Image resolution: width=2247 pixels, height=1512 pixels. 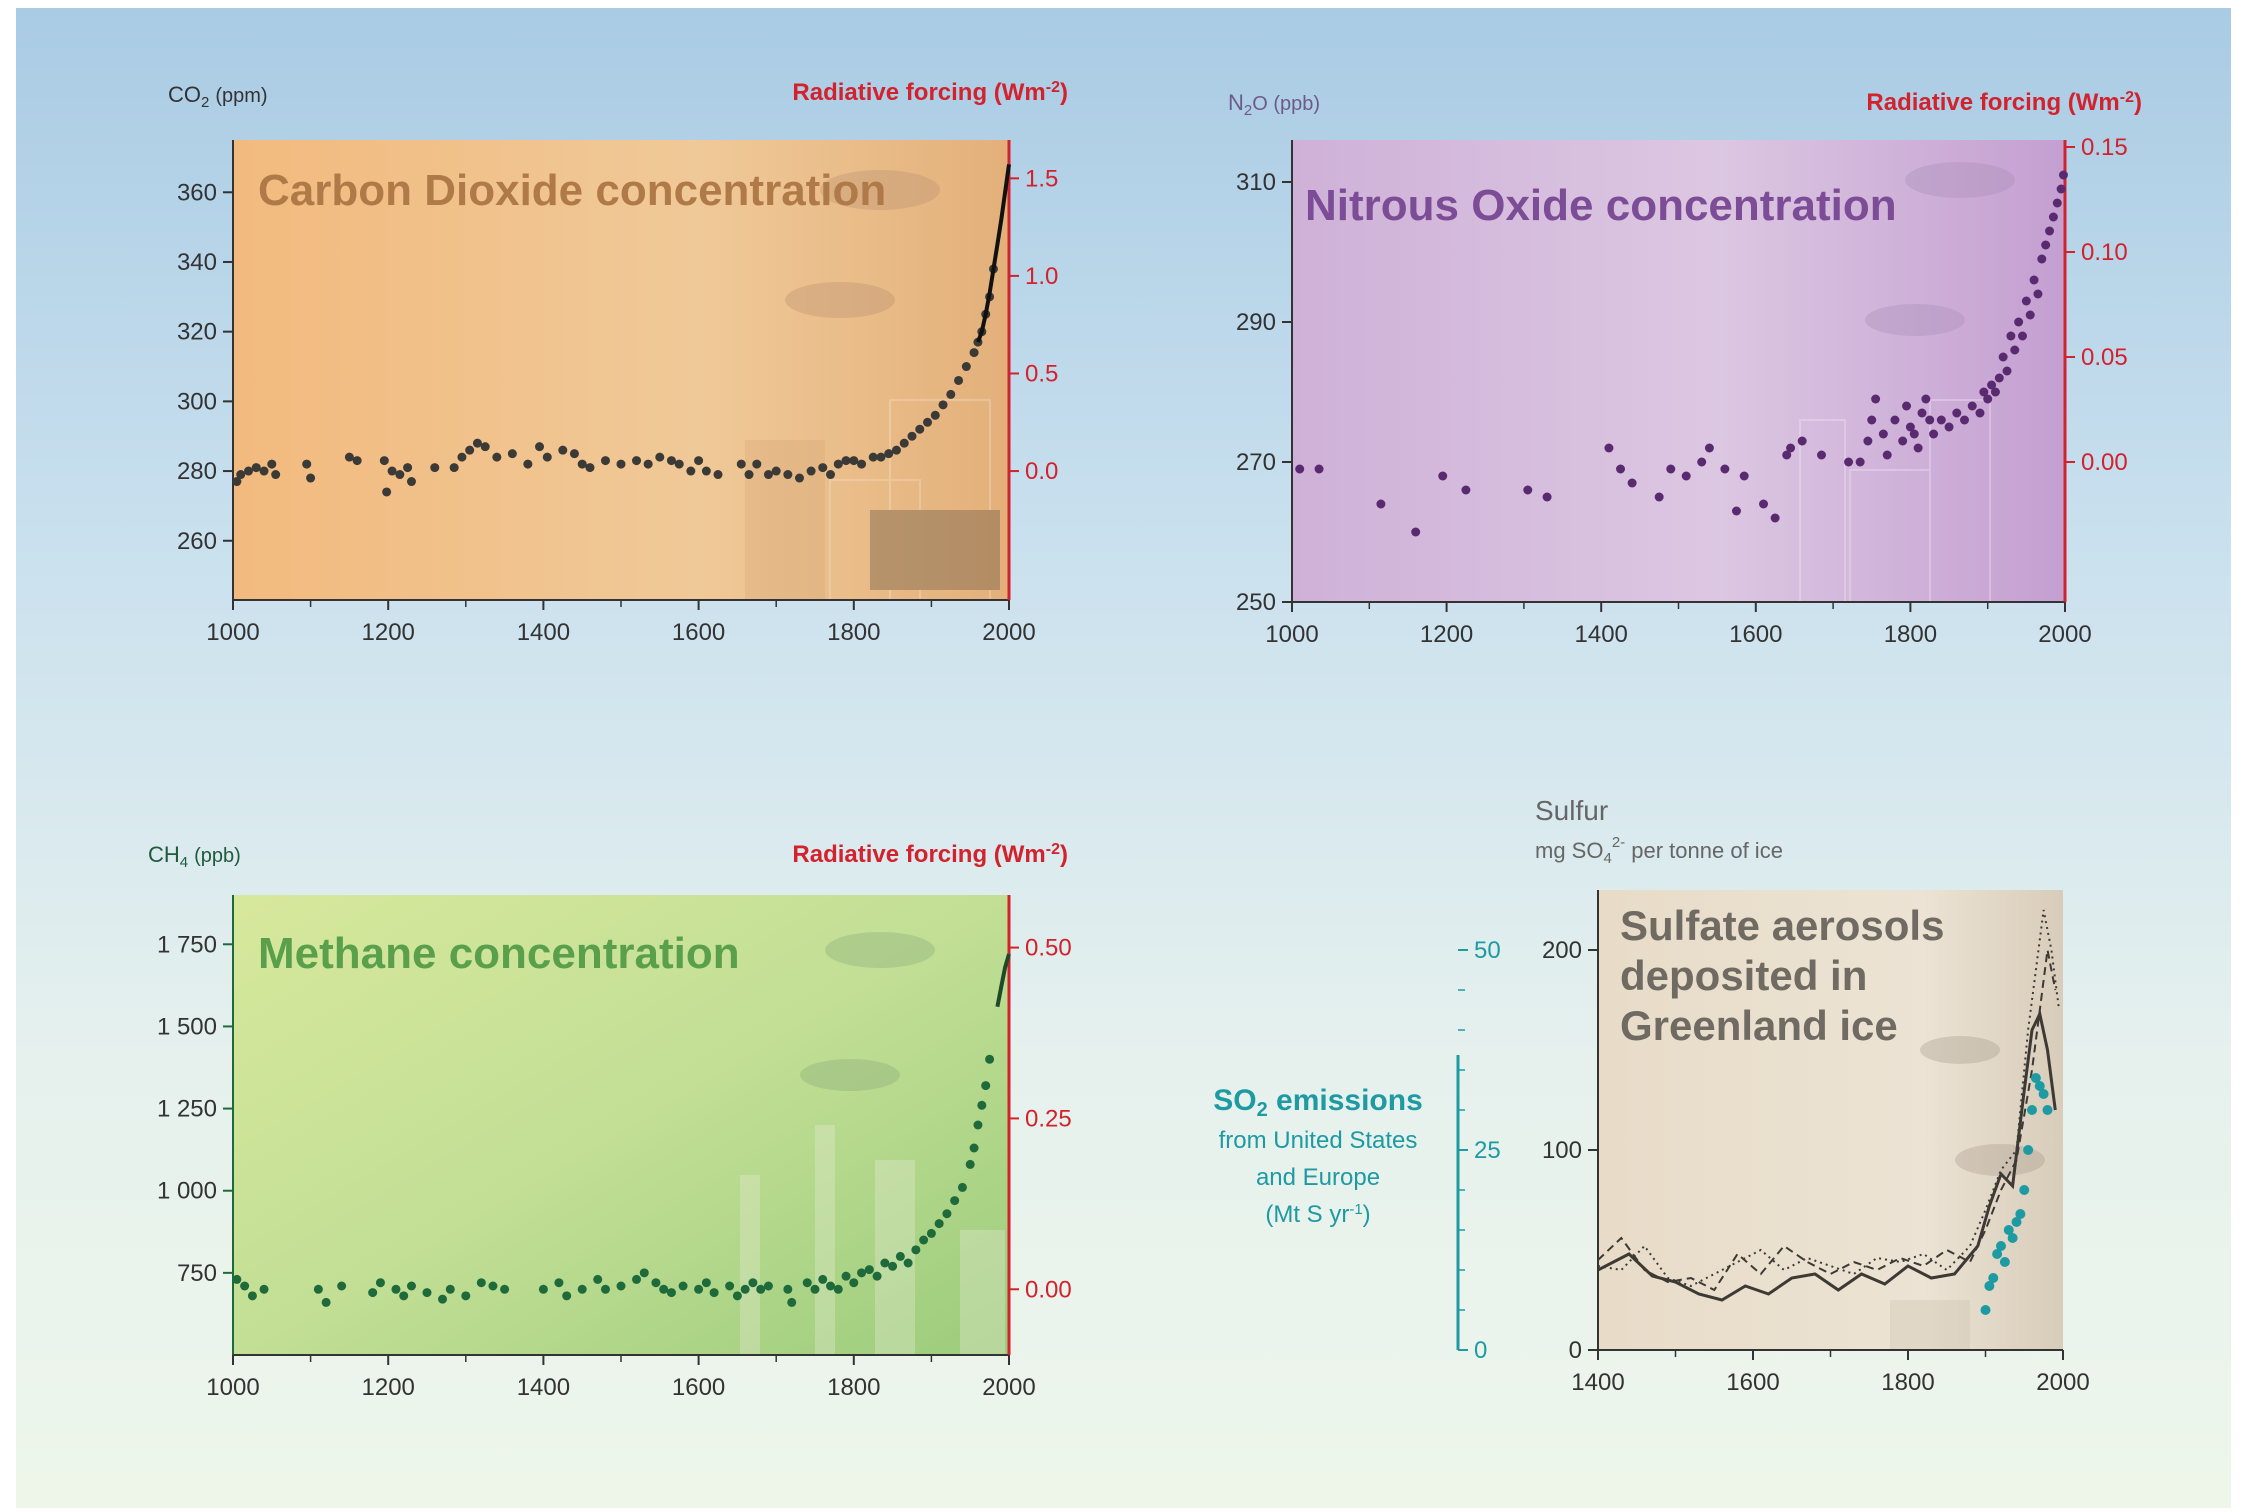 What do you see at coordinates (1678, 371) in the screenshot?
I see `n2o-plot-area` at bounding box center [1678, 371].